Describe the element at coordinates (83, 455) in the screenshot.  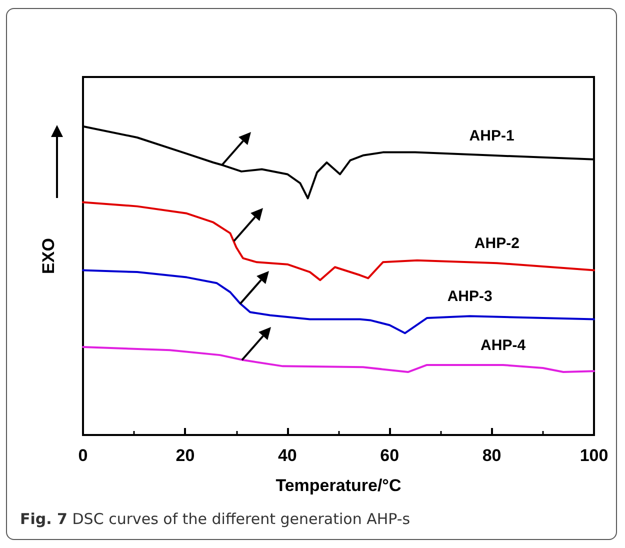
I see `x-tick-label: 0` at that location.